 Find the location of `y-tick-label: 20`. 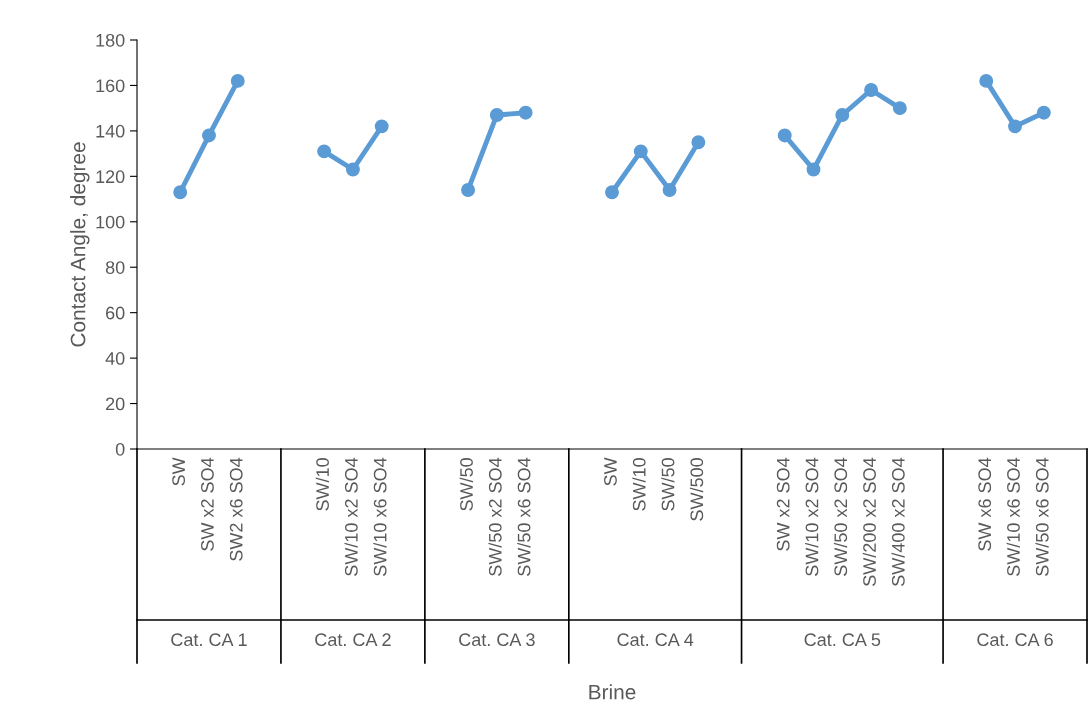

y-tick-label: 20 is located at coordinates (115, 404).